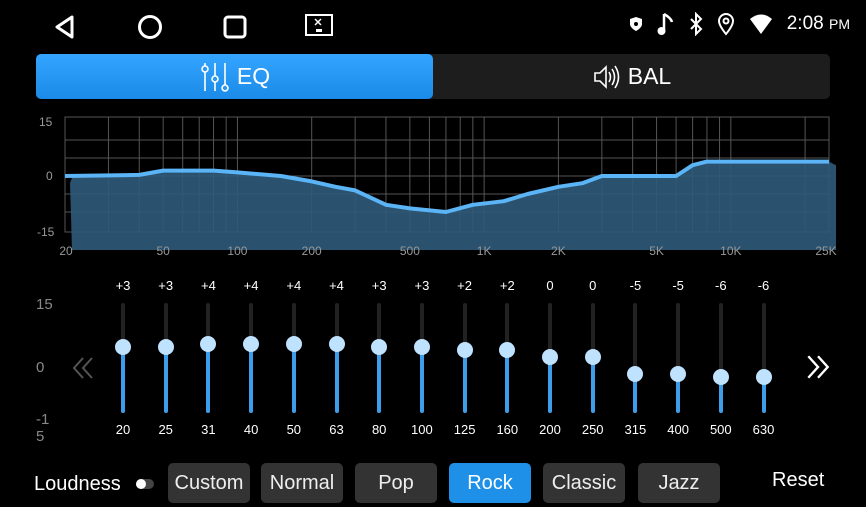 The width and height of the screenshot is (866, 507). I want to click on band-frequency: 20, so click(123, 429).